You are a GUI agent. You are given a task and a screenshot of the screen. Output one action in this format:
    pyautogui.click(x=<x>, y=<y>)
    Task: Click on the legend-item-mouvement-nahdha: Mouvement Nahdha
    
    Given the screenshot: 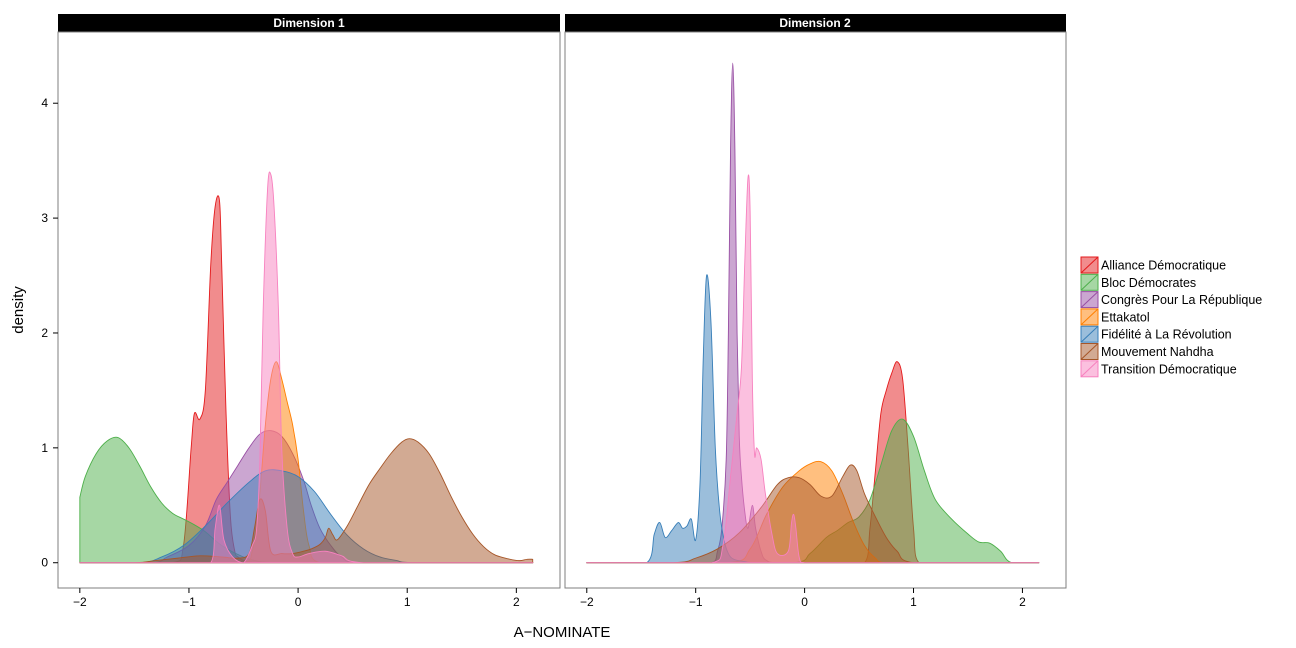 What is the action you would take?
    pyautogui.click(x=1147, y=351)
    